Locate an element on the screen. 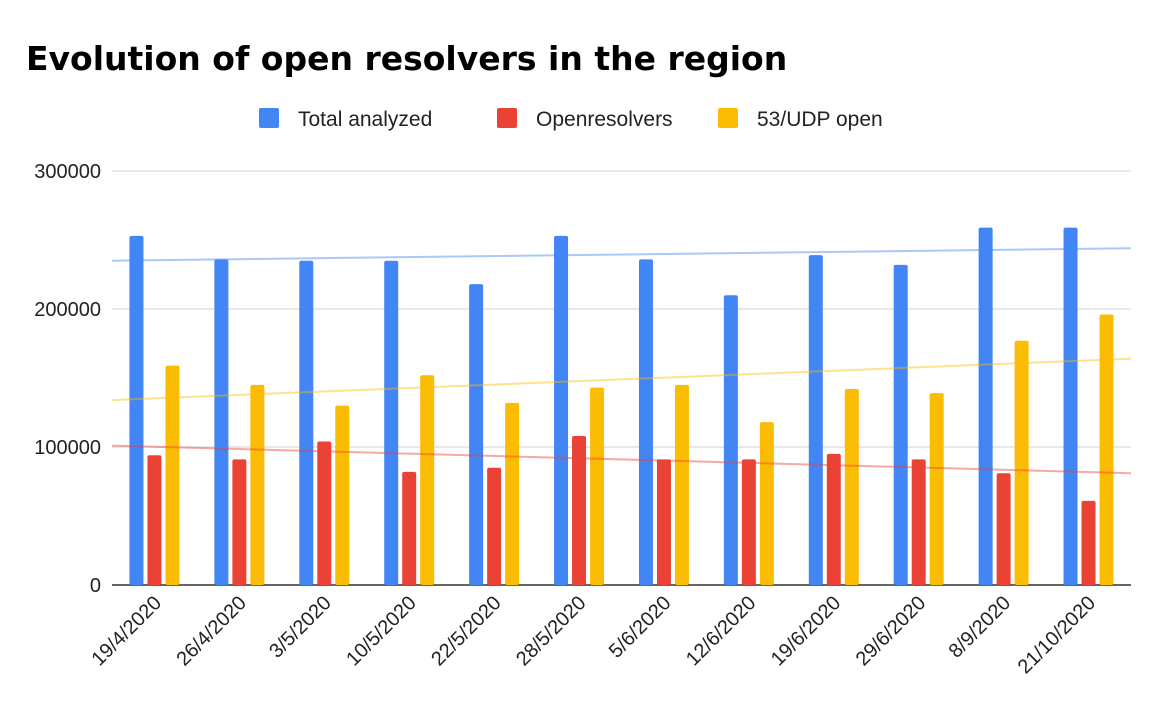  y-axis-labels: 0 100000 200000 300000 is located at coordinates (67, 379).